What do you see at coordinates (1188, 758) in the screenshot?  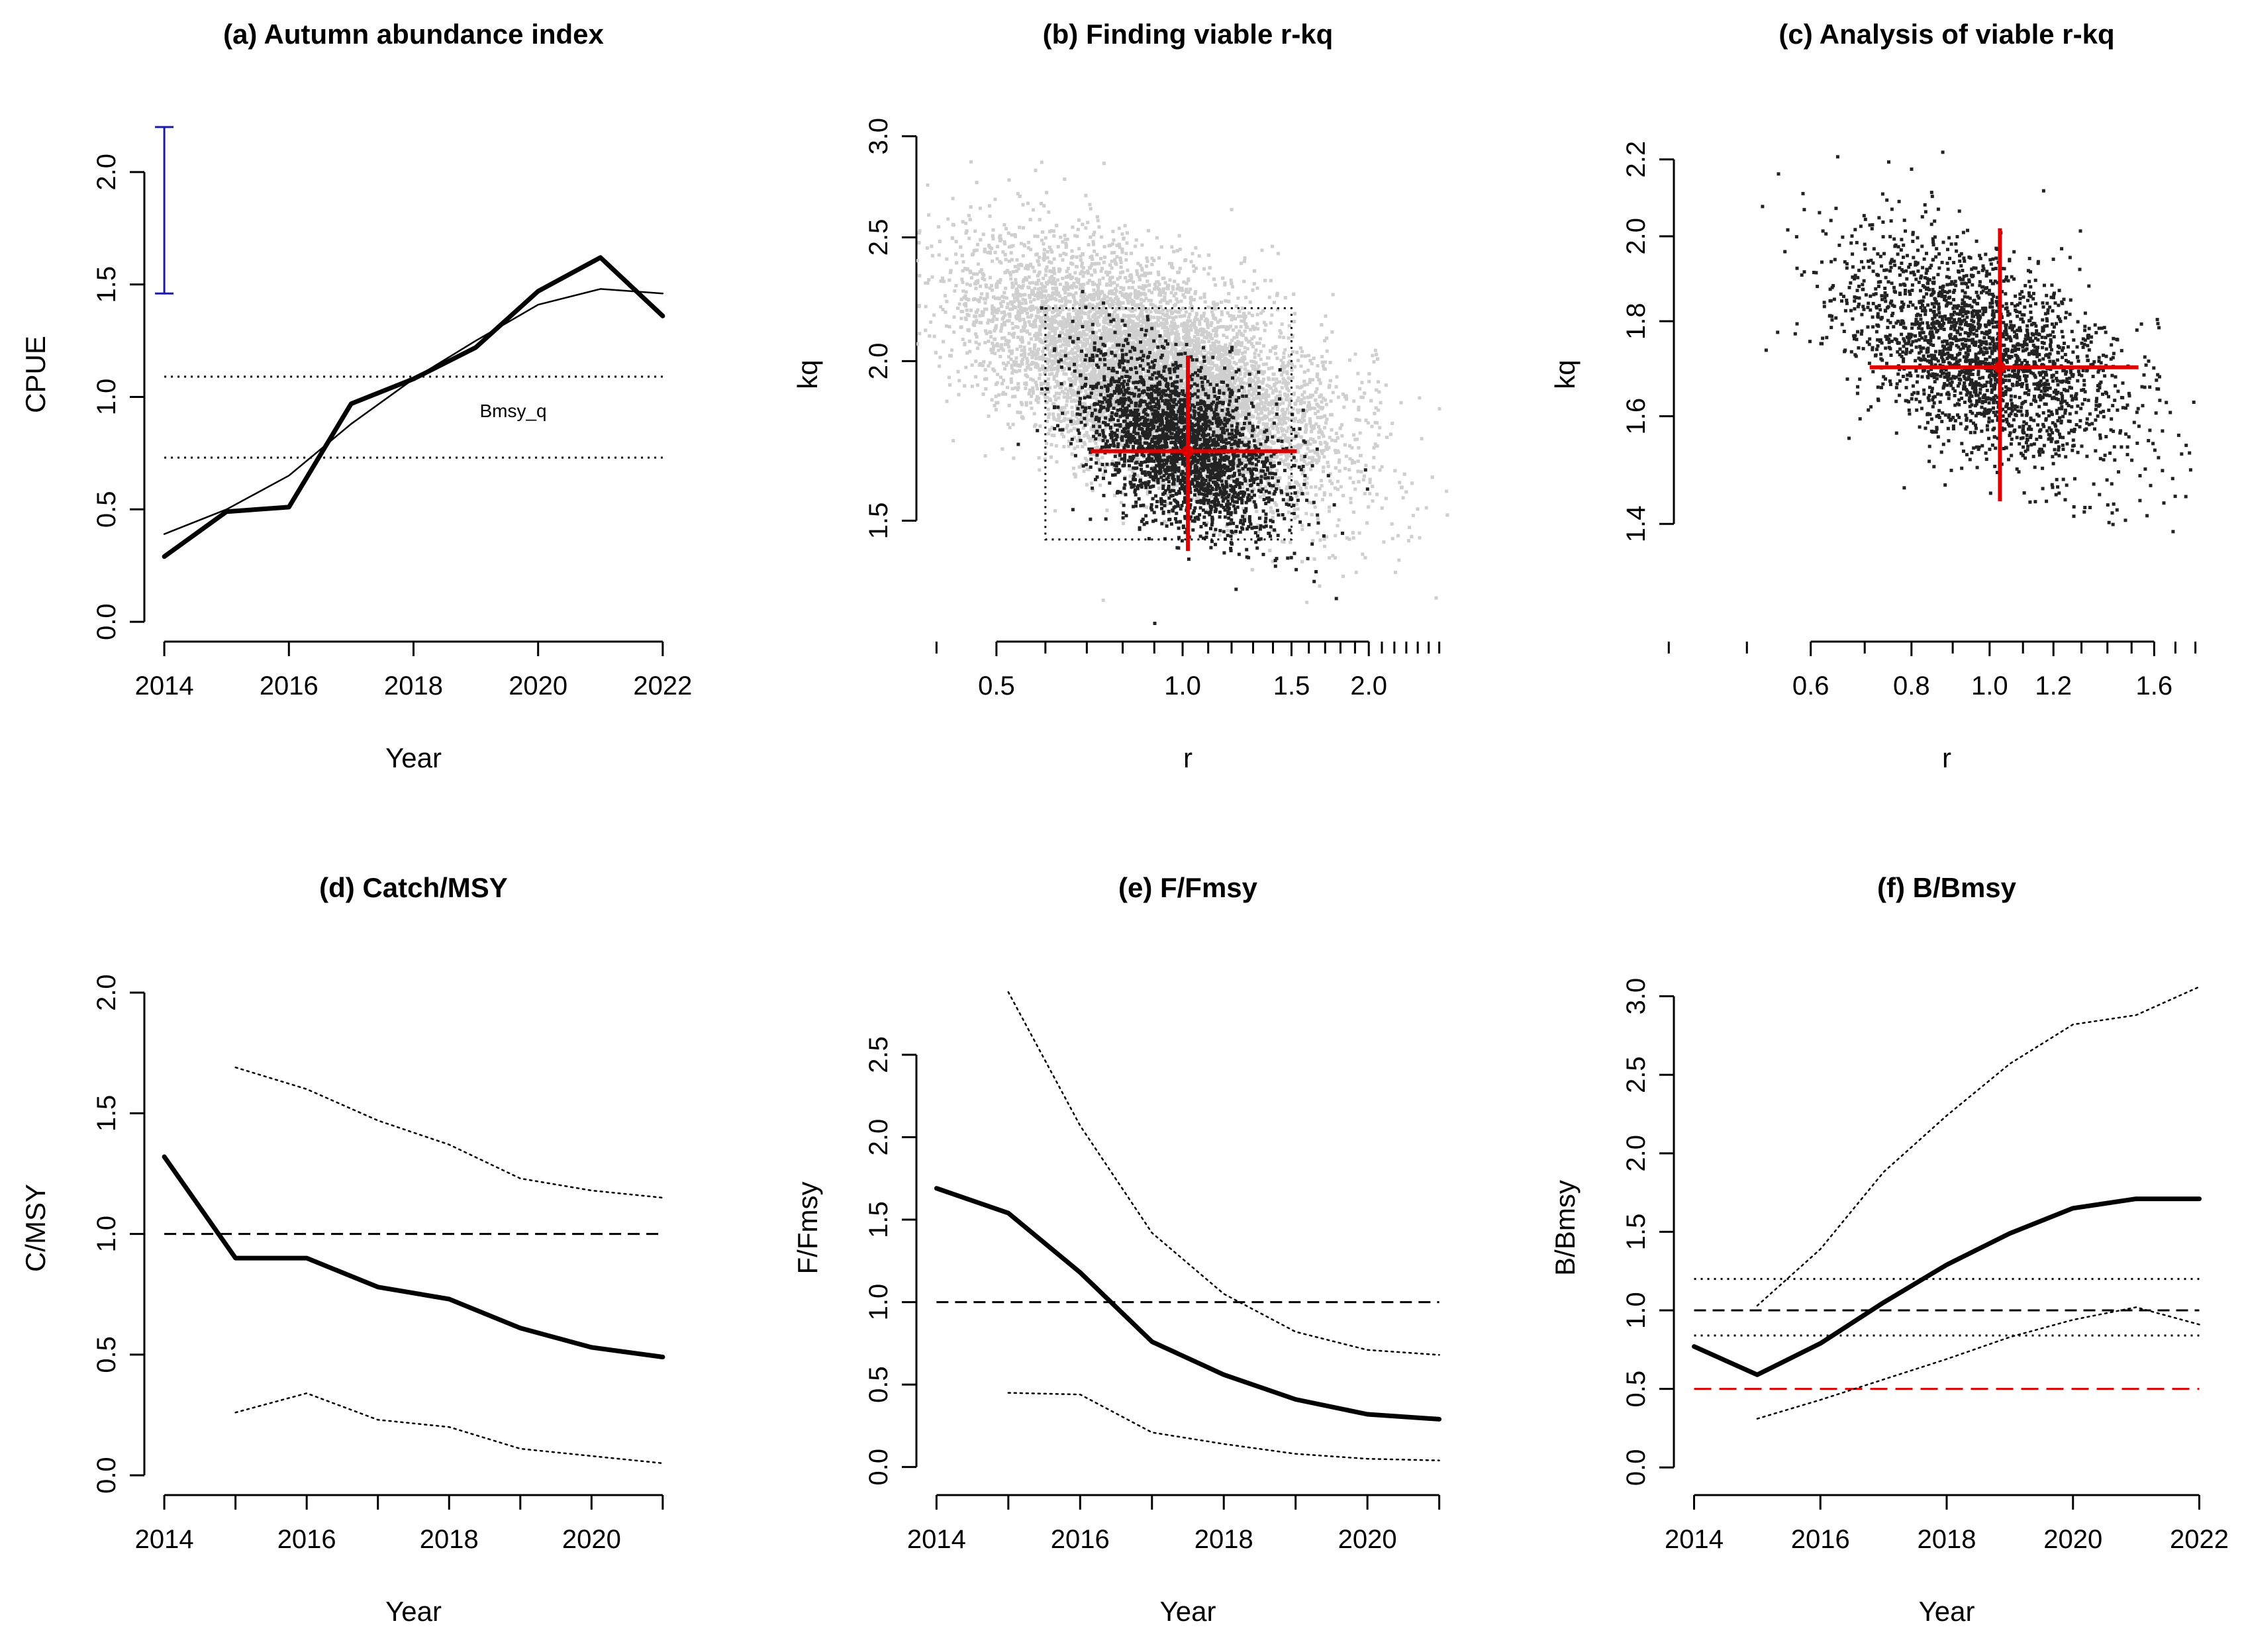 I see `x-axis-label: r` at bounding box center [1188, 758].